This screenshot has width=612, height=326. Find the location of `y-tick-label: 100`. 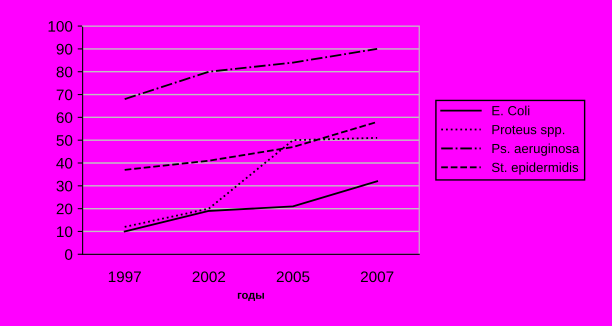

y-tick-label: 100 is located at coordinates (60, 26).